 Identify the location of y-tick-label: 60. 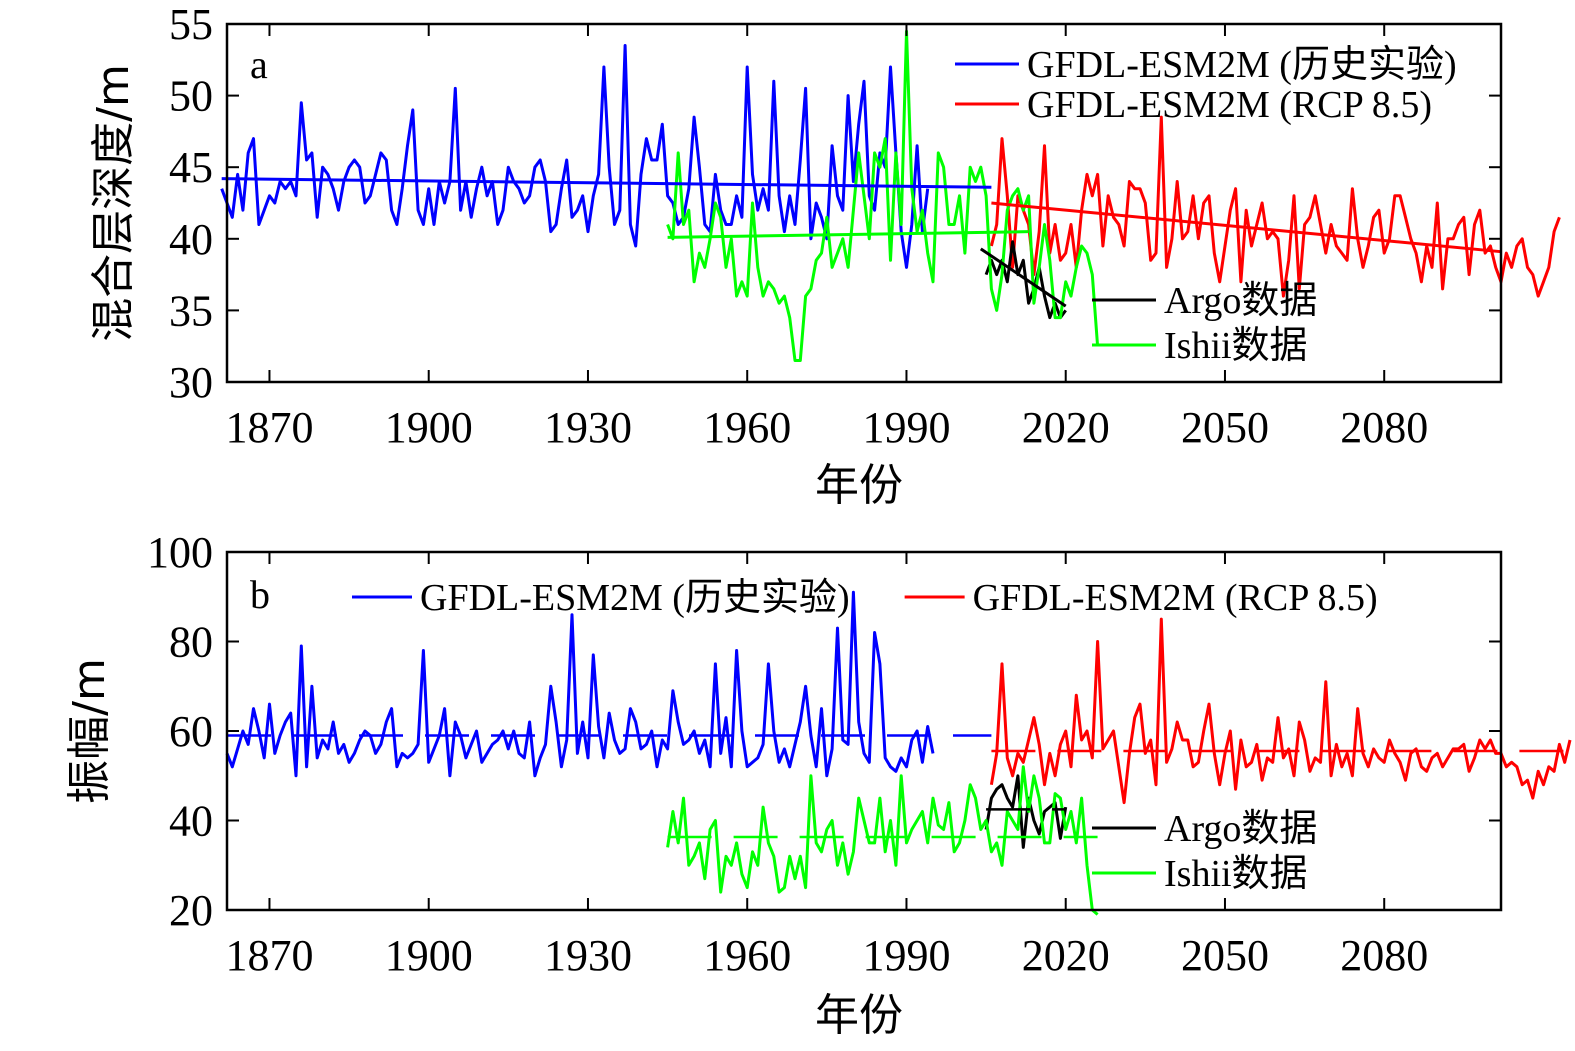
(191, 731).